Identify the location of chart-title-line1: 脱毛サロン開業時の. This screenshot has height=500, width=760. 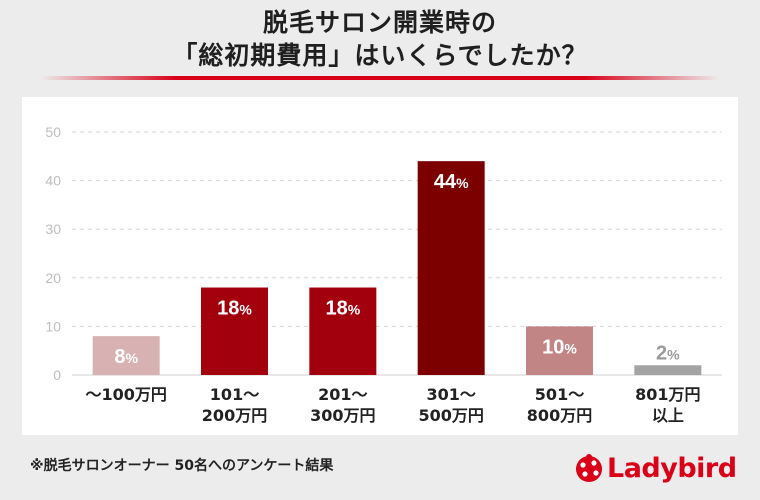
(379, 22).